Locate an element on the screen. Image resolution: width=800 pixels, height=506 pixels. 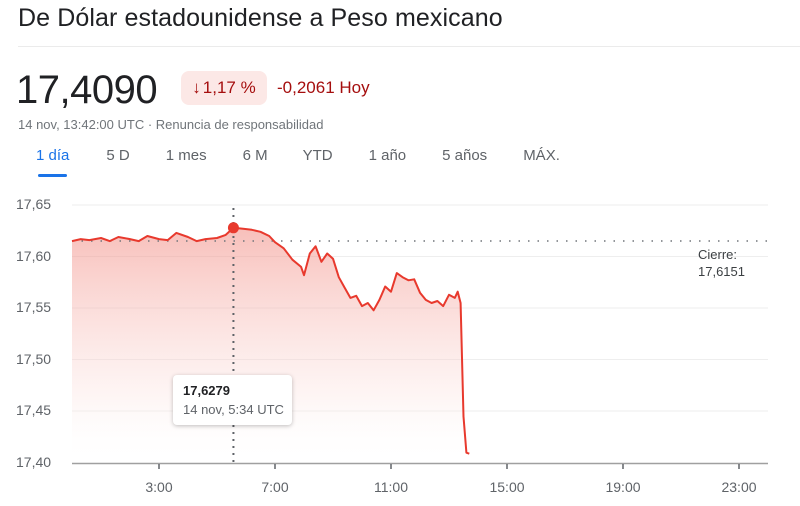
y-tick-label: 17,60 is located at coordinates (34, 256).